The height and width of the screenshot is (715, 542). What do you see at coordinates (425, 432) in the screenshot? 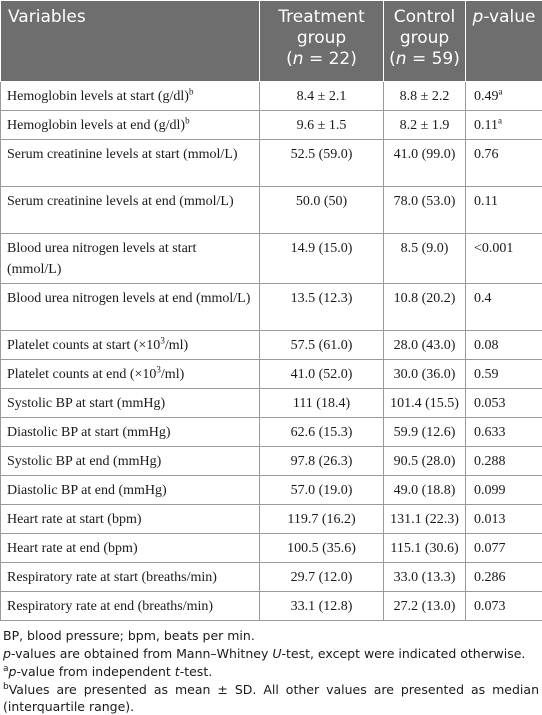
I see `cell-control: 59.9 (12.6)` at bounding box center [425, 432].